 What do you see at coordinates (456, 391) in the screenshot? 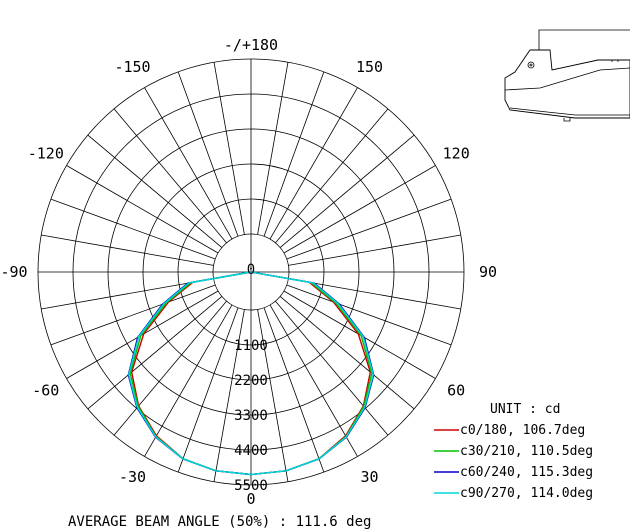
I see `angle-label: 60` at bounding box center [456, 391].